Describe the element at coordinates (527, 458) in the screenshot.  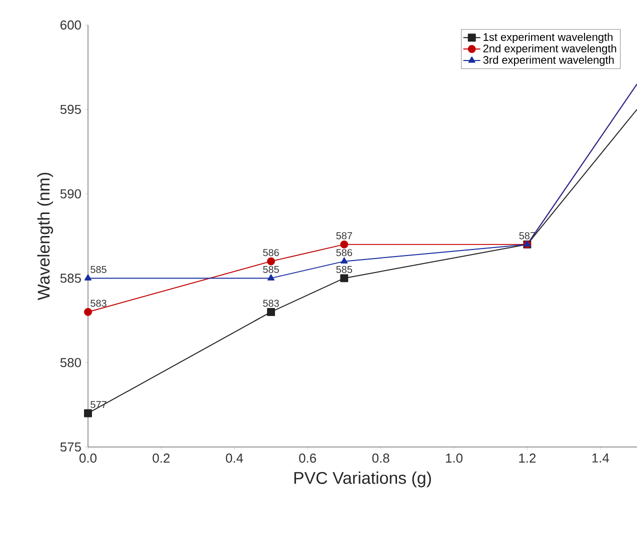
I see `x-tick-label: 1.2` at that location.